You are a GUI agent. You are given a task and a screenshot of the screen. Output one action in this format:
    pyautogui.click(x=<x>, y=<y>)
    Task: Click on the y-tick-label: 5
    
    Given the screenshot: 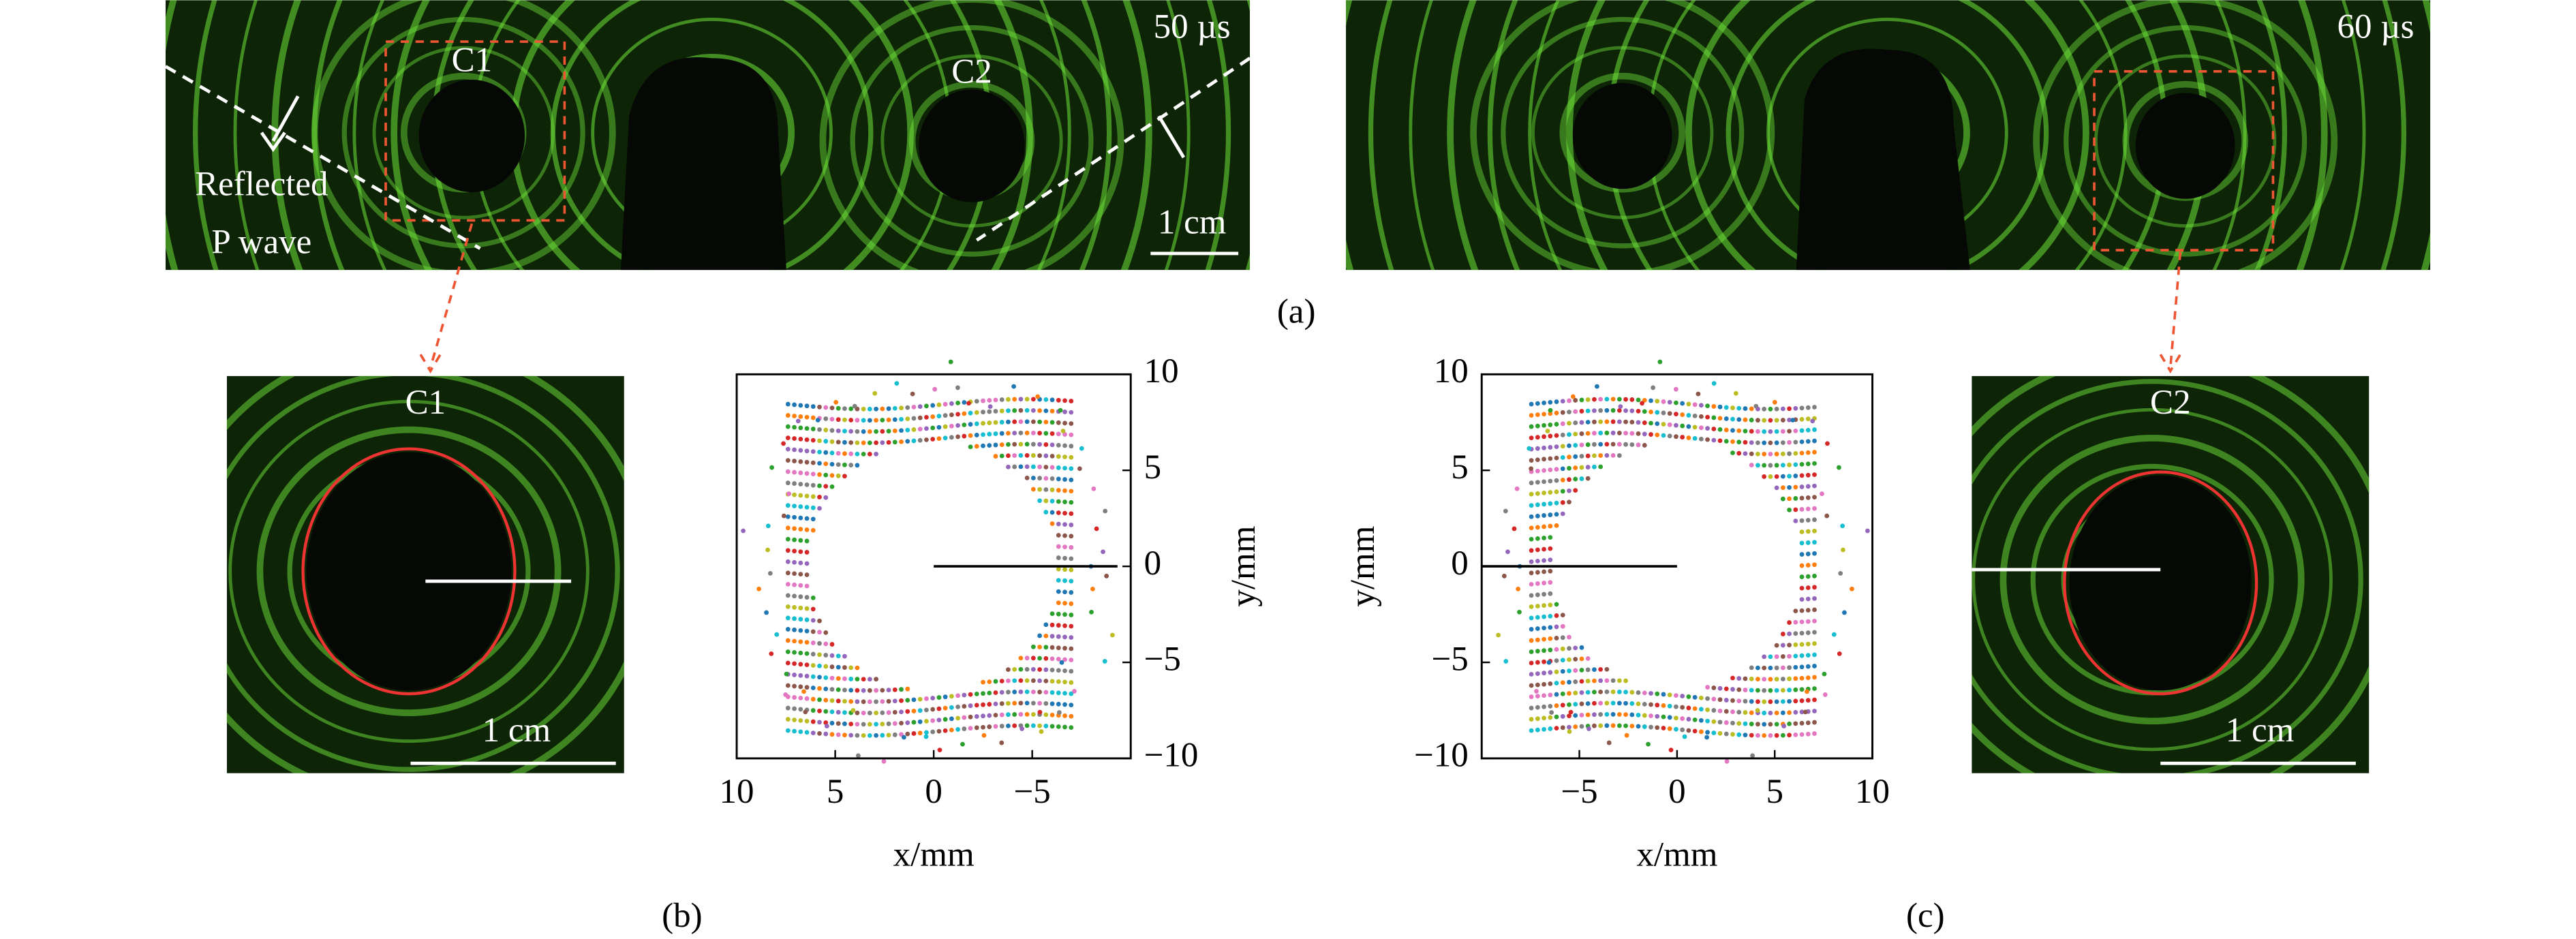 What is the action you would take?
    pyautogui.click(x=1153, y=467)
    